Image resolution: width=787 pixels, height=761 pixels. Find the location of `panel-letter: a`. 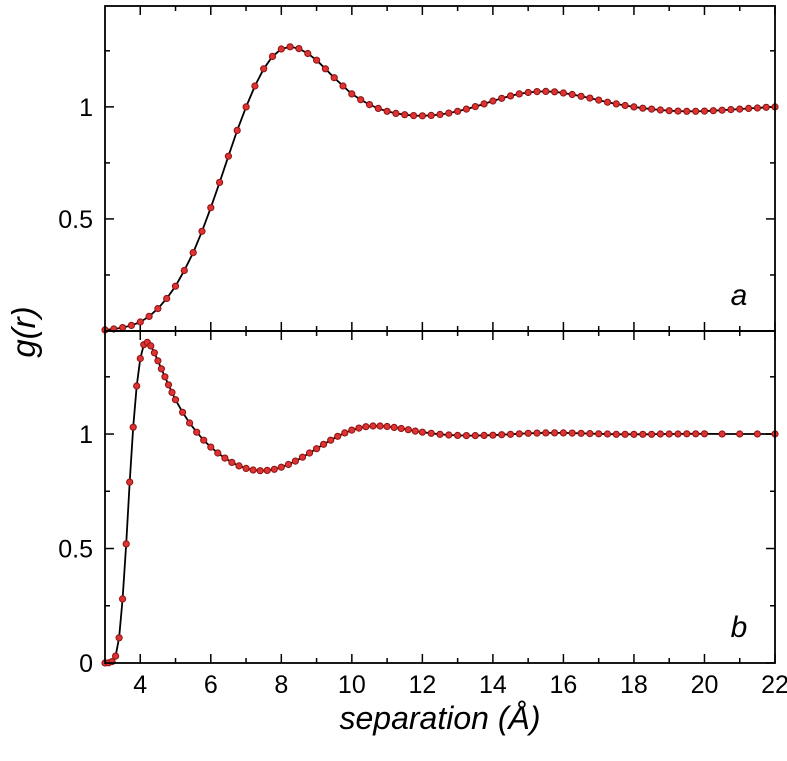

panel-letter: a is located at coordinates (739, 295).